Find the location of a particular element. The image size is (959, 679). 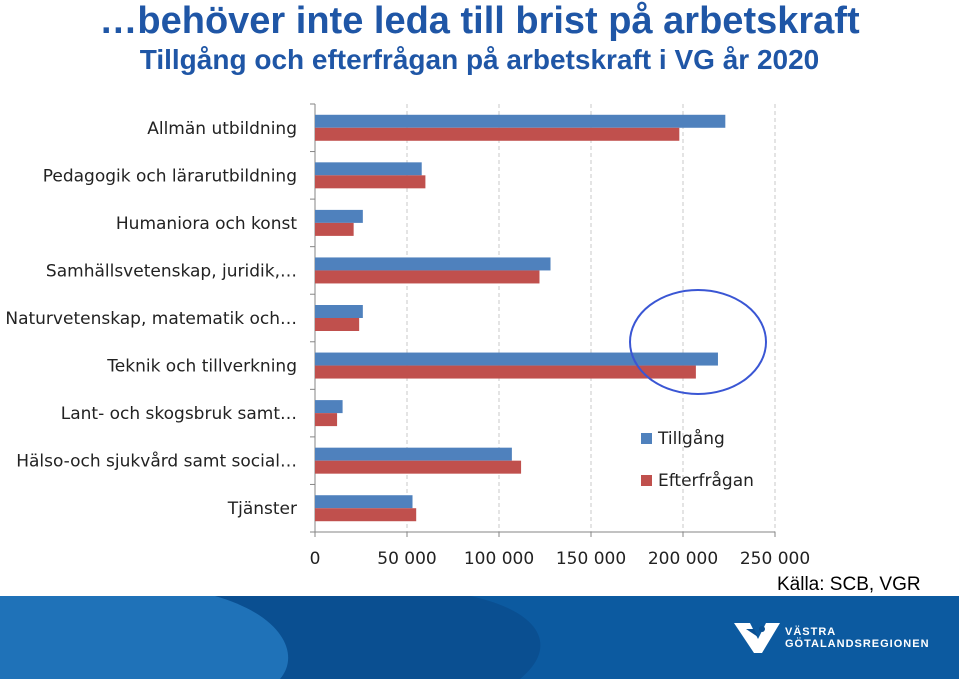

legend-label: Tillgång is located at coordinates (691, 438).